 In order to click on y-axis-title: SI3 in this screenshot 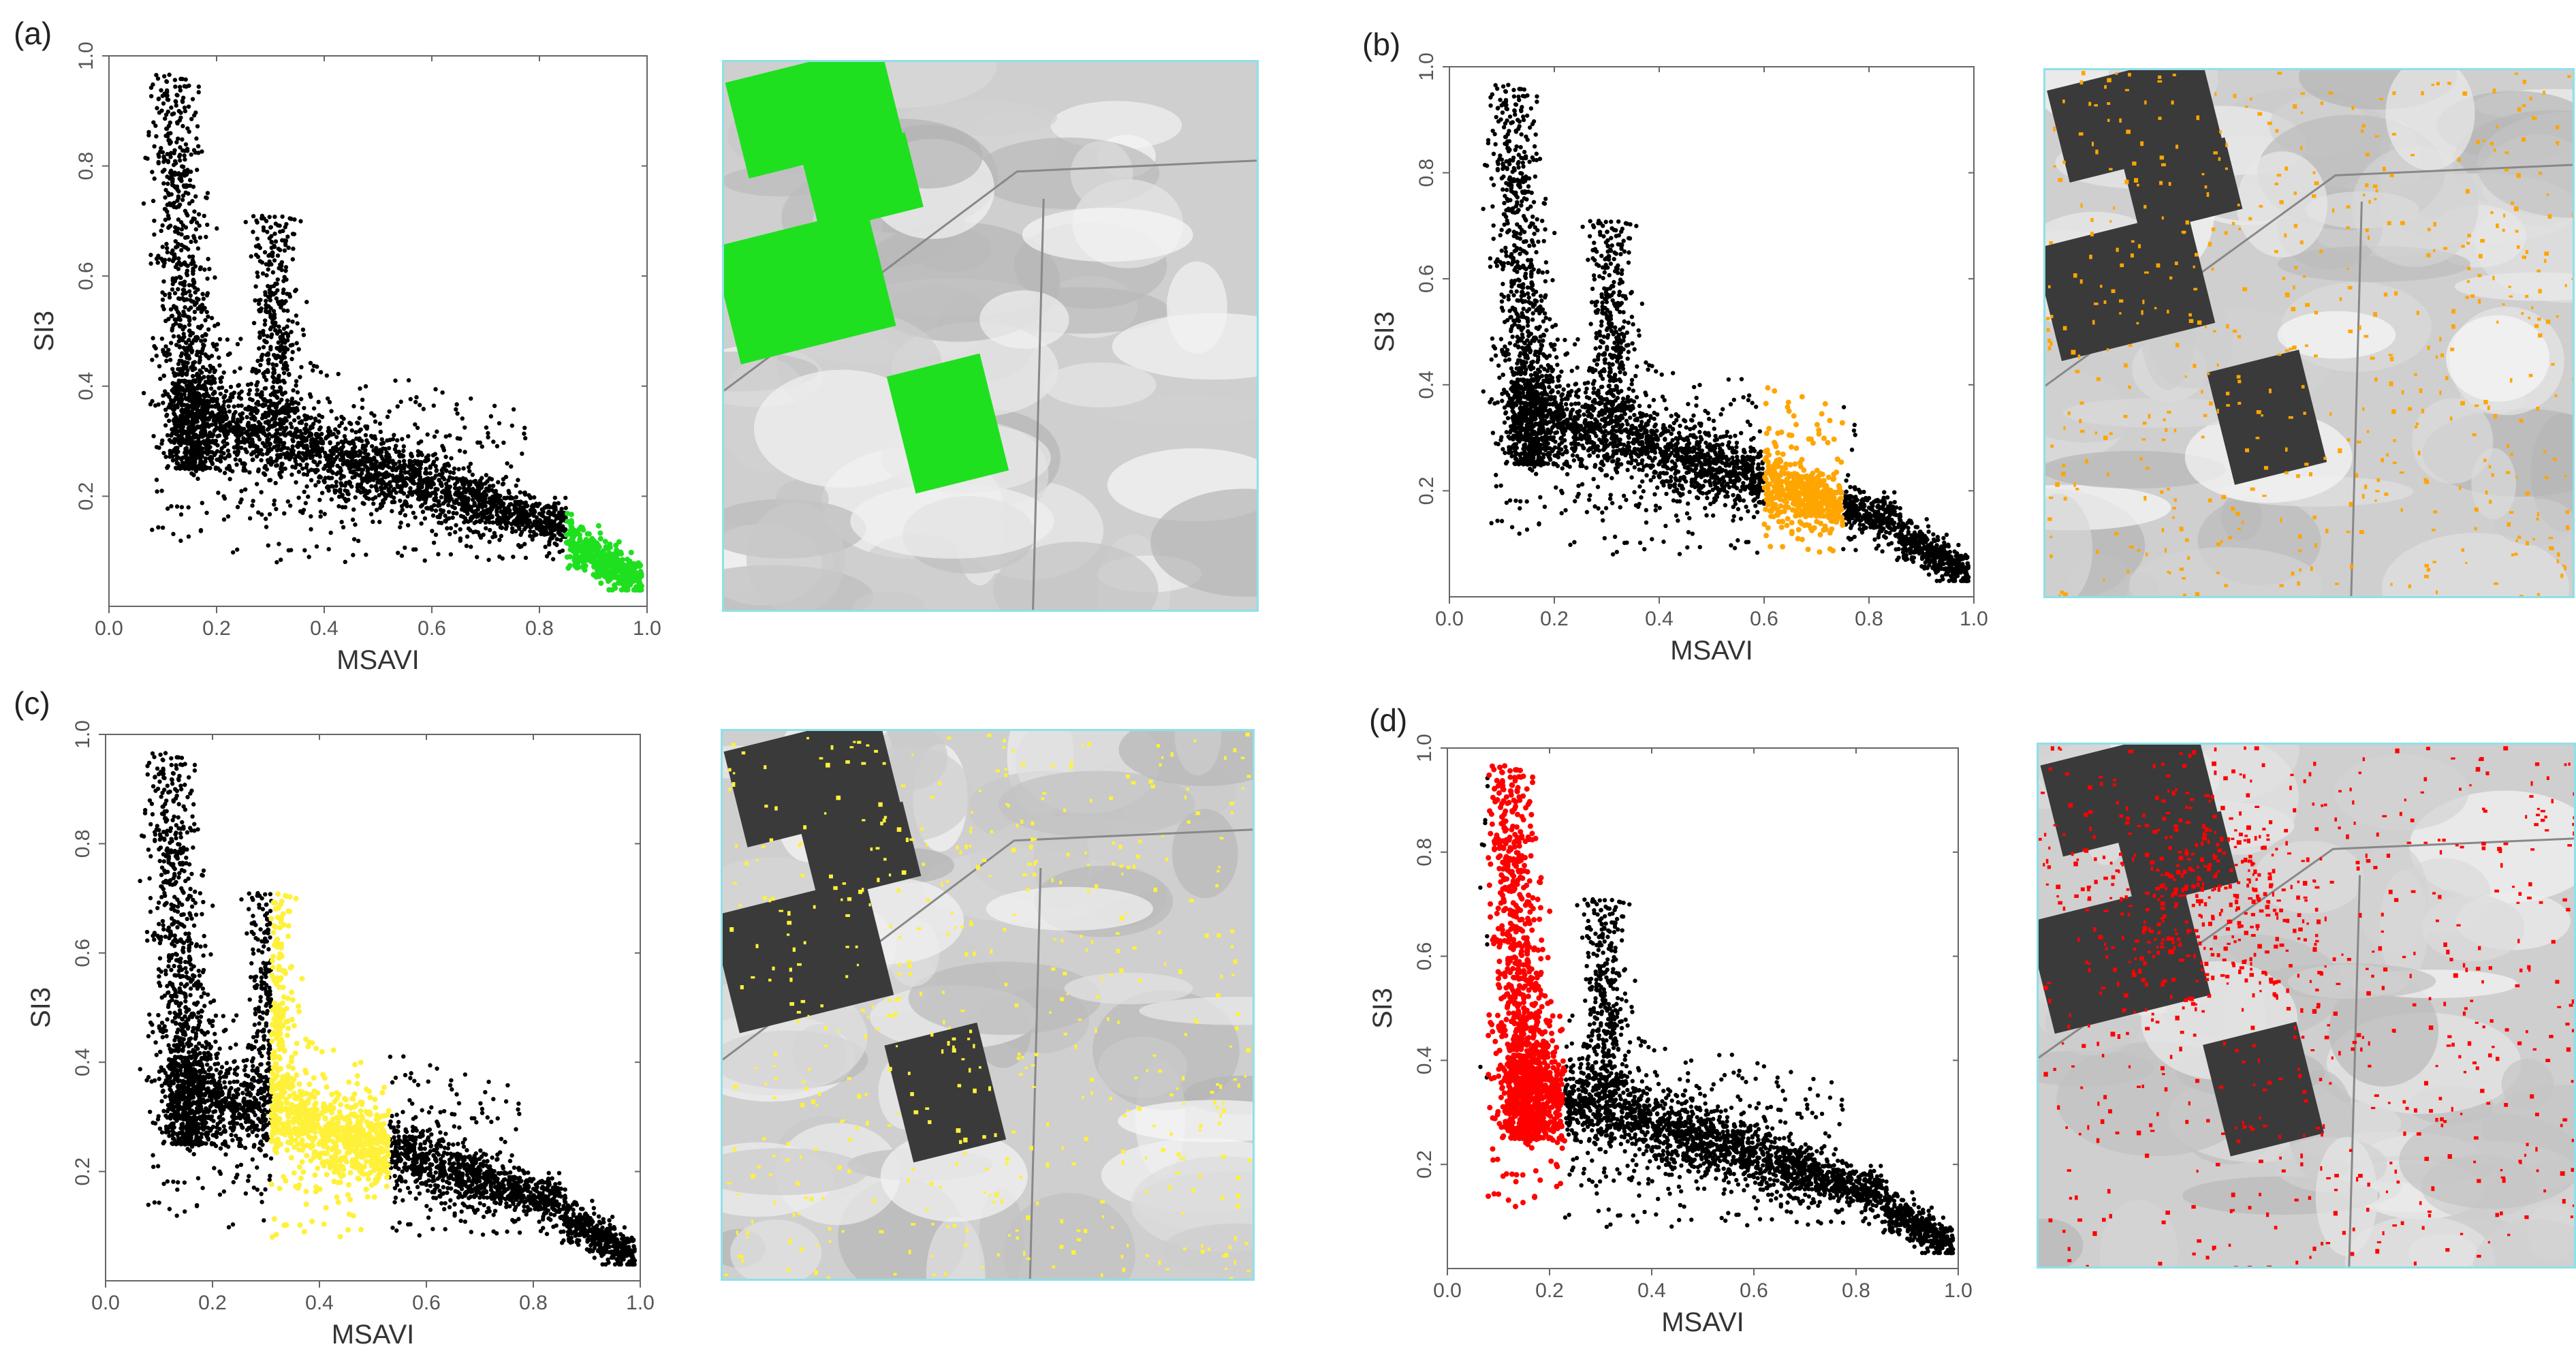, I will do `click(1385, 331)`.